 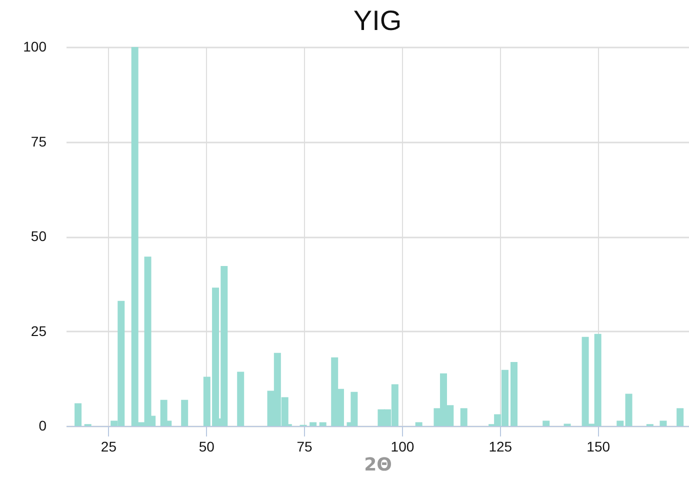 I want to click on x-tick-label: 100, so click(x=402, y=446).